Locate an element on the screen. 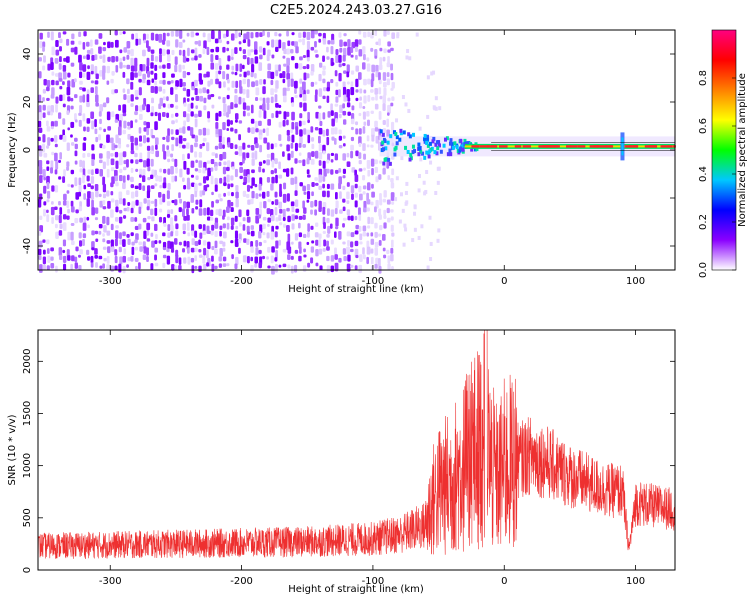 Image resolution: width=750 pixels, height=600 pixels. colorbar-label: Normalized spectral amplitude is located at coordinates (742, 150).